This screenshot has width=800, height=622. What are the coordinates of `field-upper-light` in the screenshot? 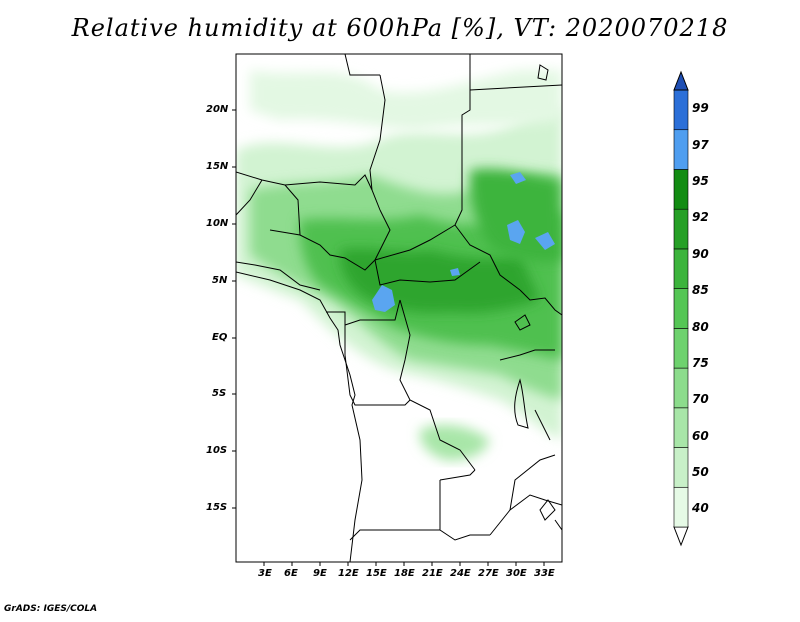 It's located at (406, 100).